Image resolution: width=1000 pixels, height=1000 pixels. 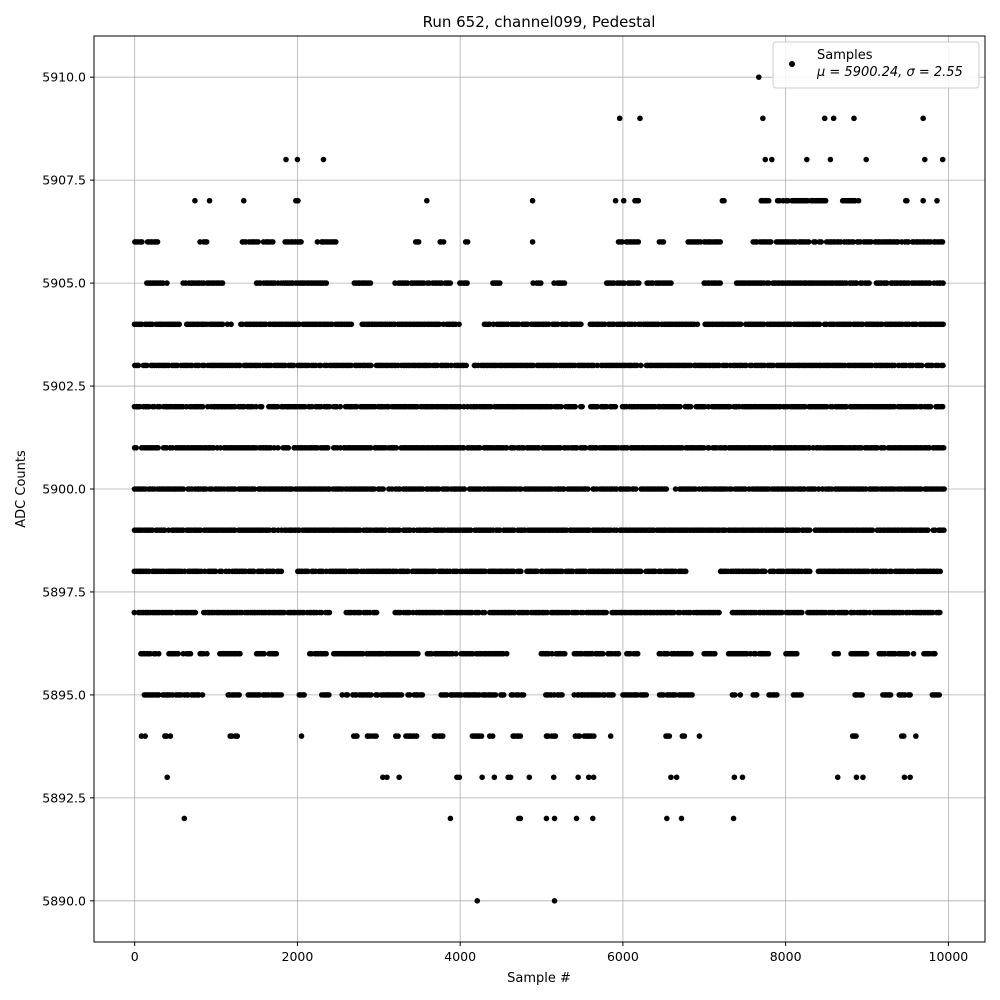 I want to click on legend-series-label: Samples, so click(x=845, y=55).